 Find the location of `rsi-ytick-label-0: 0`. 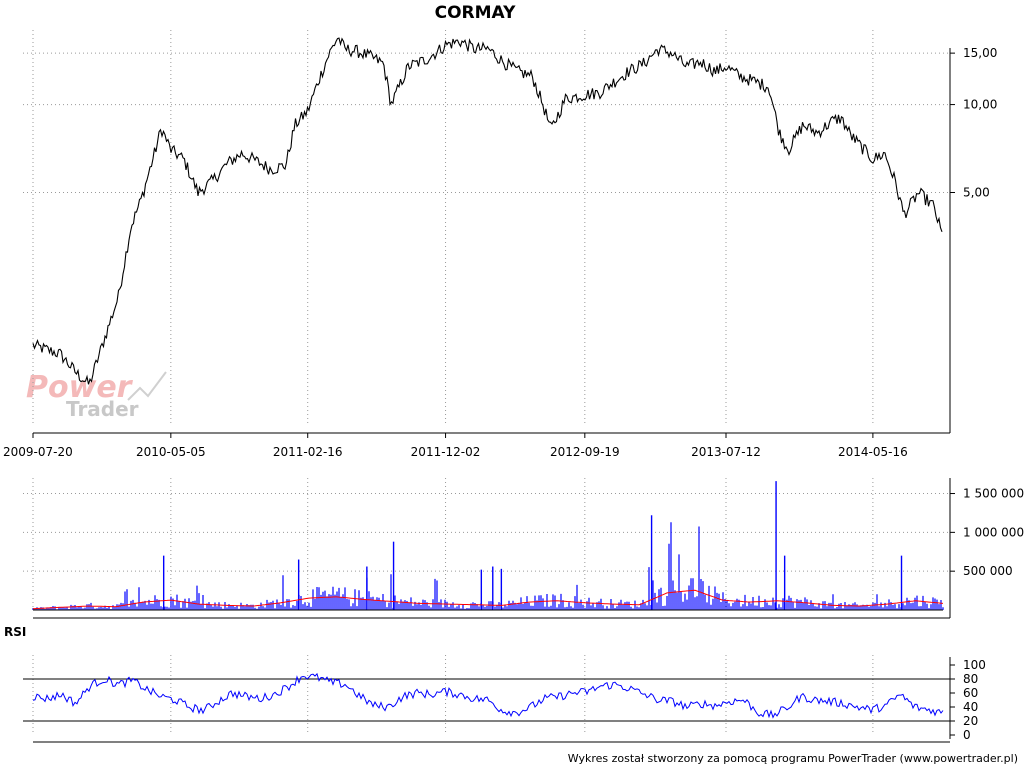

rsi-ytick-label-0: 0 is located at coordinates (967, 735).